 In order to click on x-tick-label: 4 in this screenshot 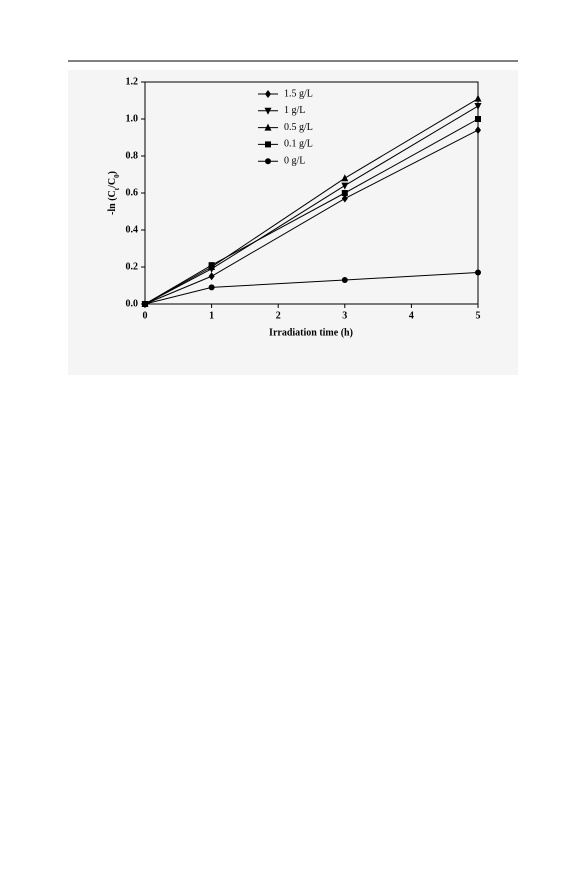, I will do `click(411, 315)`.